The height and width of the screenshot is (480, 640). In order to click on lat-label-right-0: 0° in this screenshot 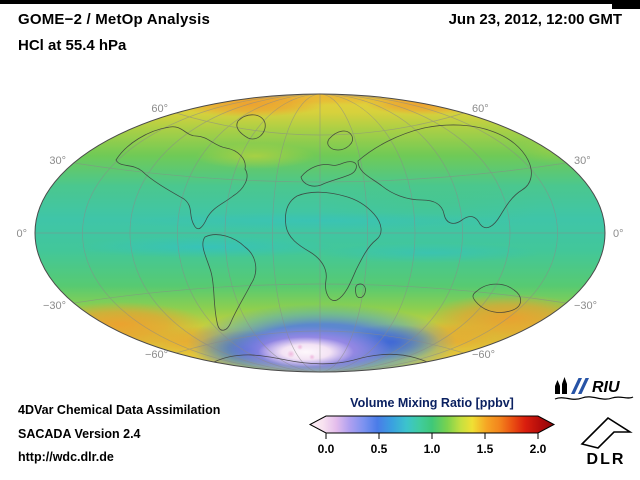, I will do `click(618, 234)`.